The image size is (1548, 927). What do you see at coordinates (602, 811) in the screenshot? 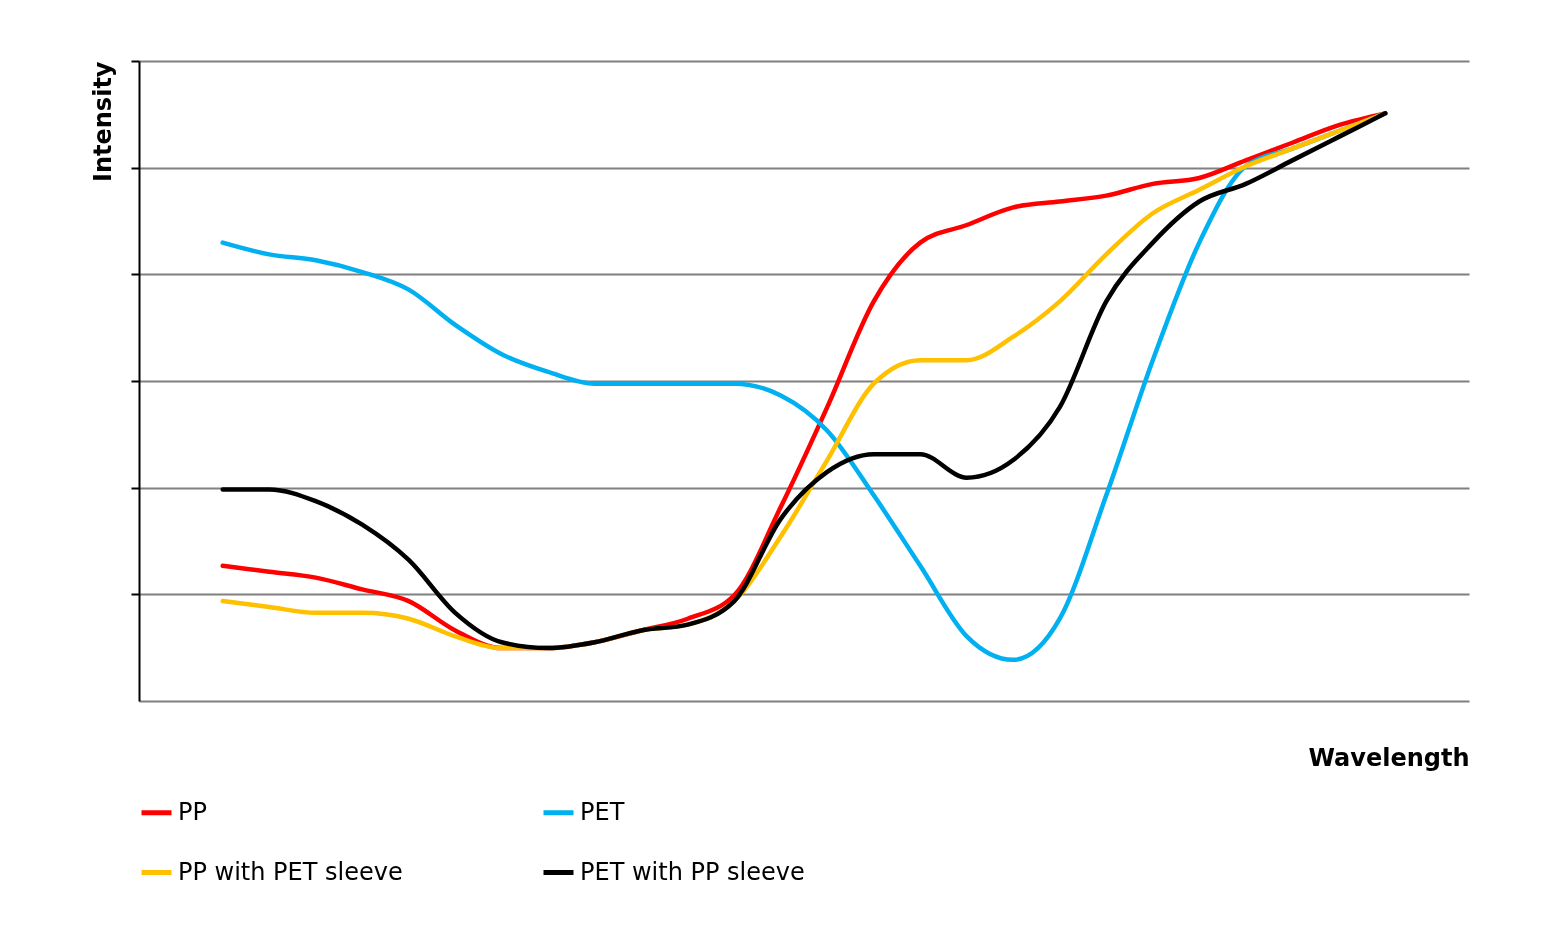
I see `legend-label: PET` at bounding box center [602, 811].